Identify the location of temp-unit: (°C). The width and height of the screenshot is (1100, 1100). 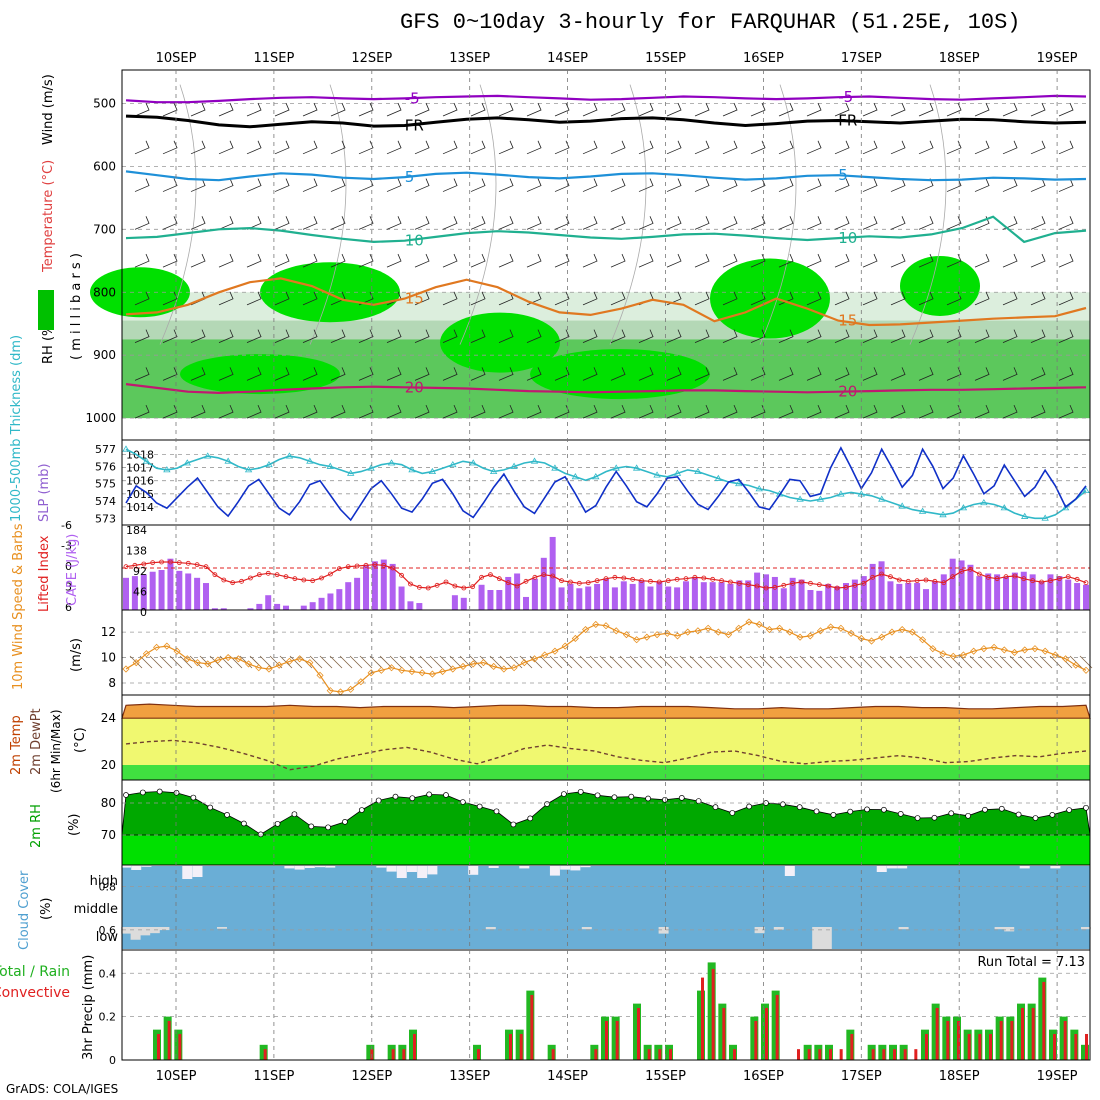
(80, 740).